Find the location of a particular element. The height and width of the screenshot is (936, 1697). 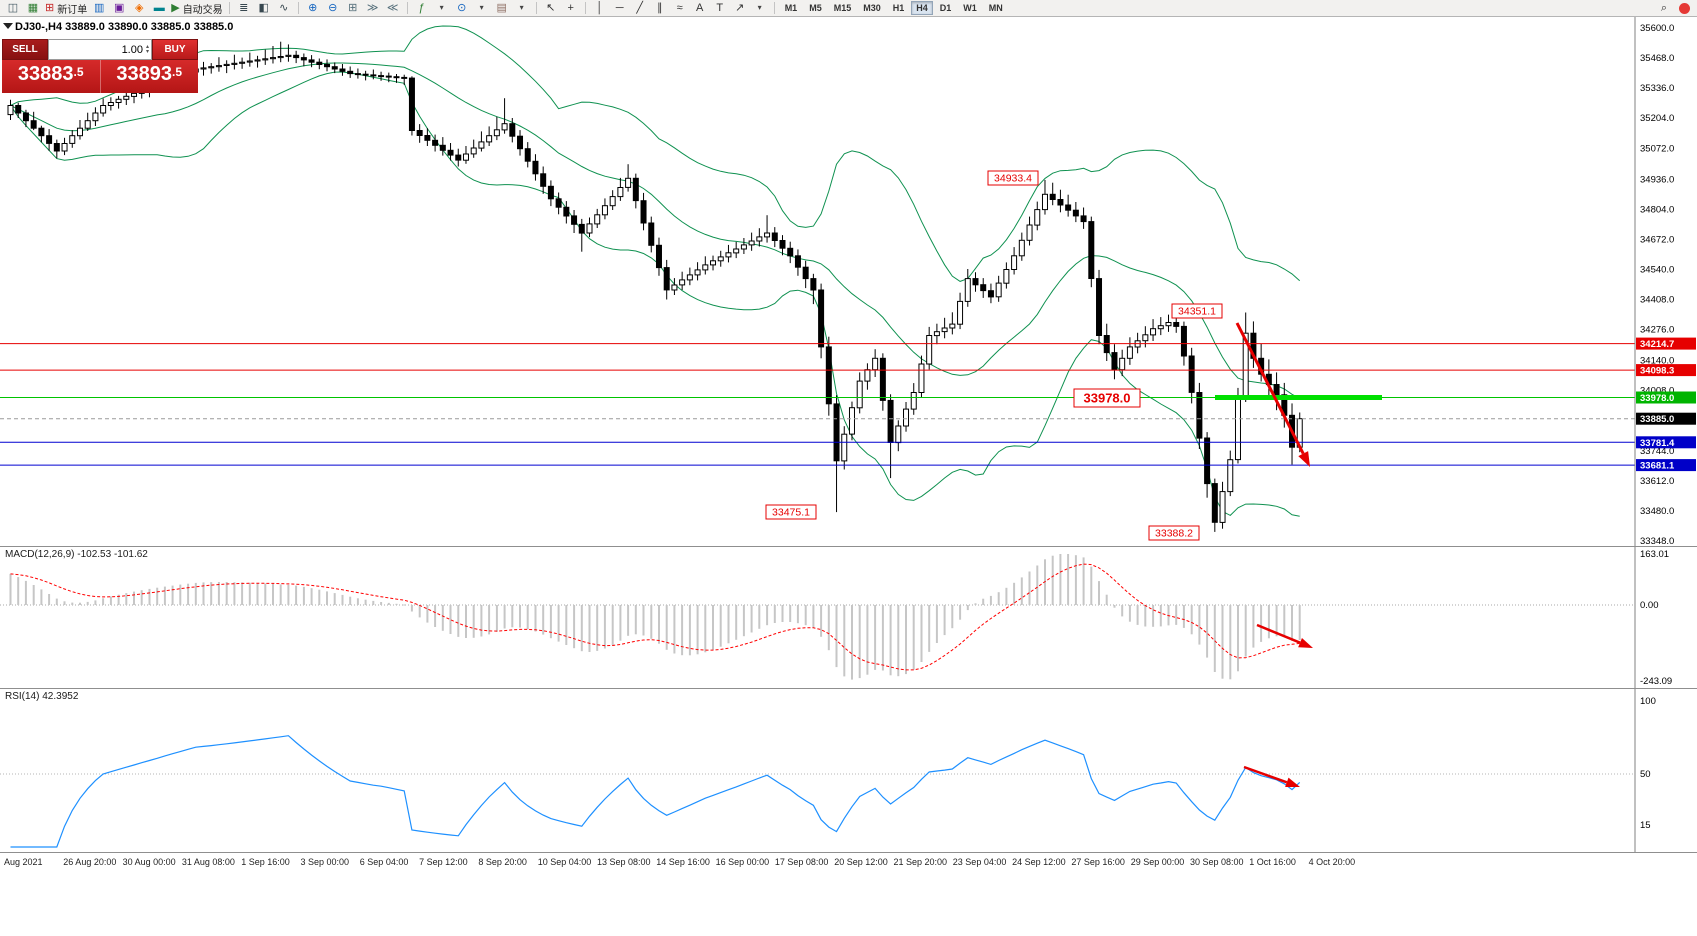

lot-size-field: 1.00 ▴ ▾ is located at coordinates (100, 49).